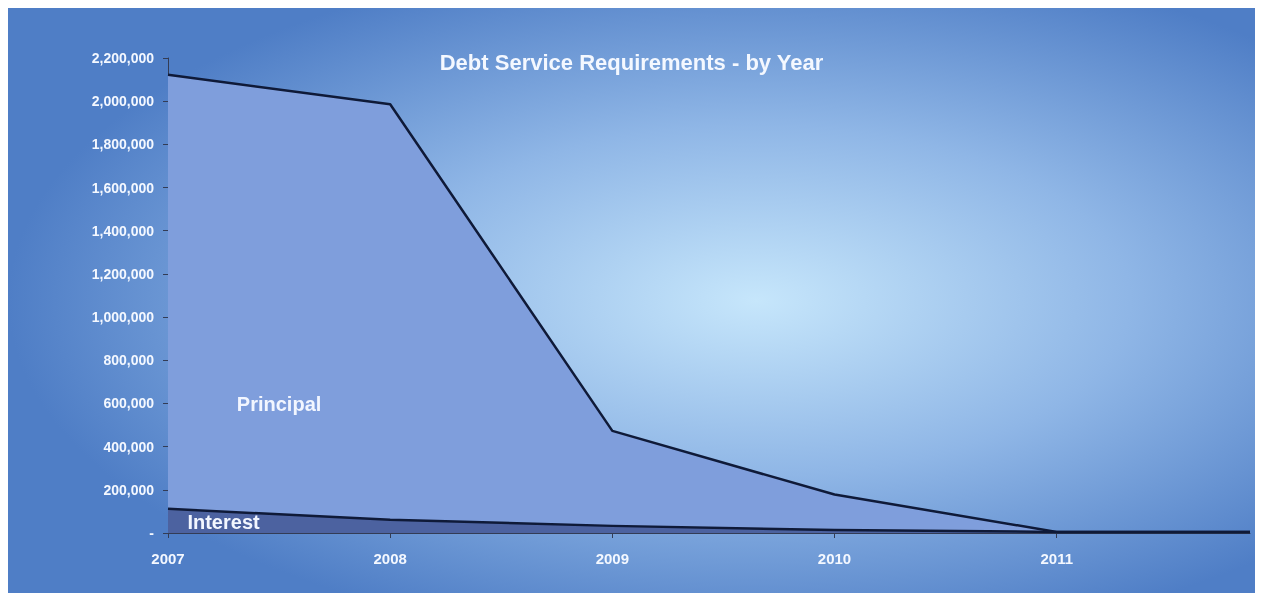  Describe the element at coordinates (123, 230) in the screenshot. I see `y-tick-label: 1,400,000` at that location.